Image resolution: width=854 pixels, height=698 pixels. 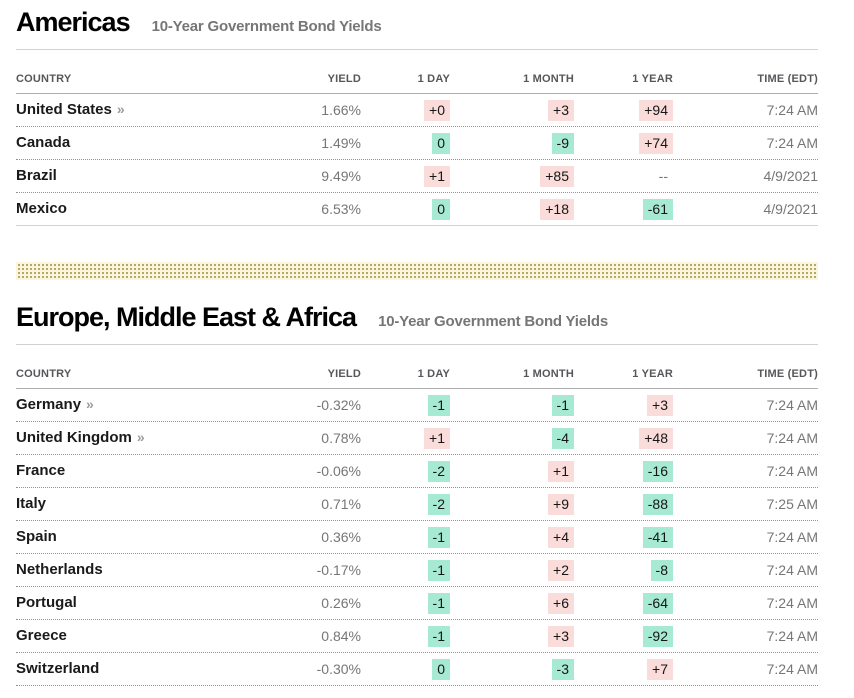 I want to click on yield-value: -0.32%, so click(x=338, y=405).